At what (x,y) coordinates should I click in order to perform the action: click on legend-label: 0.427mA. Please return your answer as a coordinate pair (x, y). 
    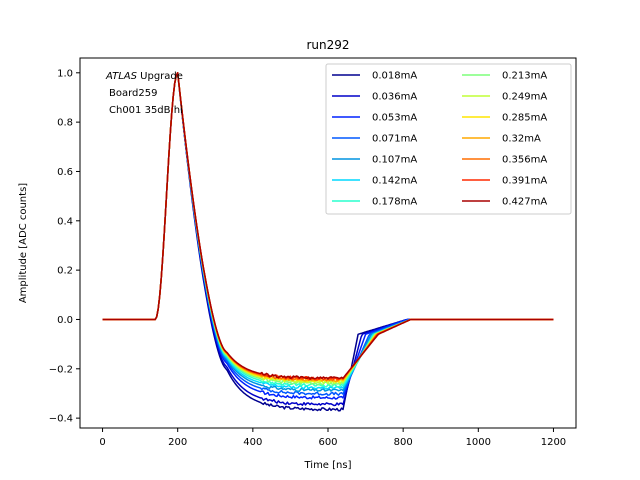
    Looking at the image, I should click on (524, 202).